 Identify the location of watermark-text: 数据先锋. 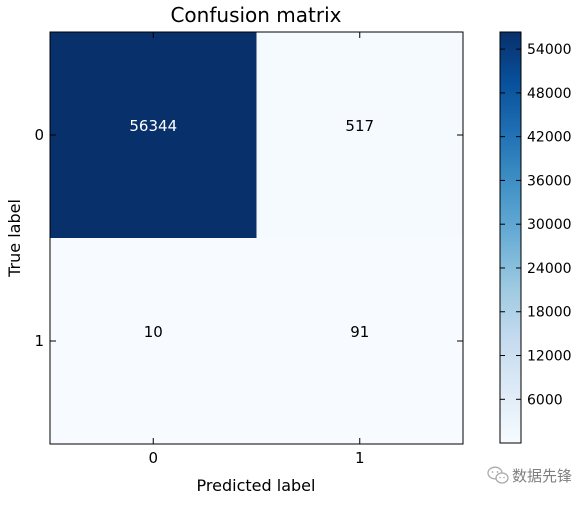
(542, 476).